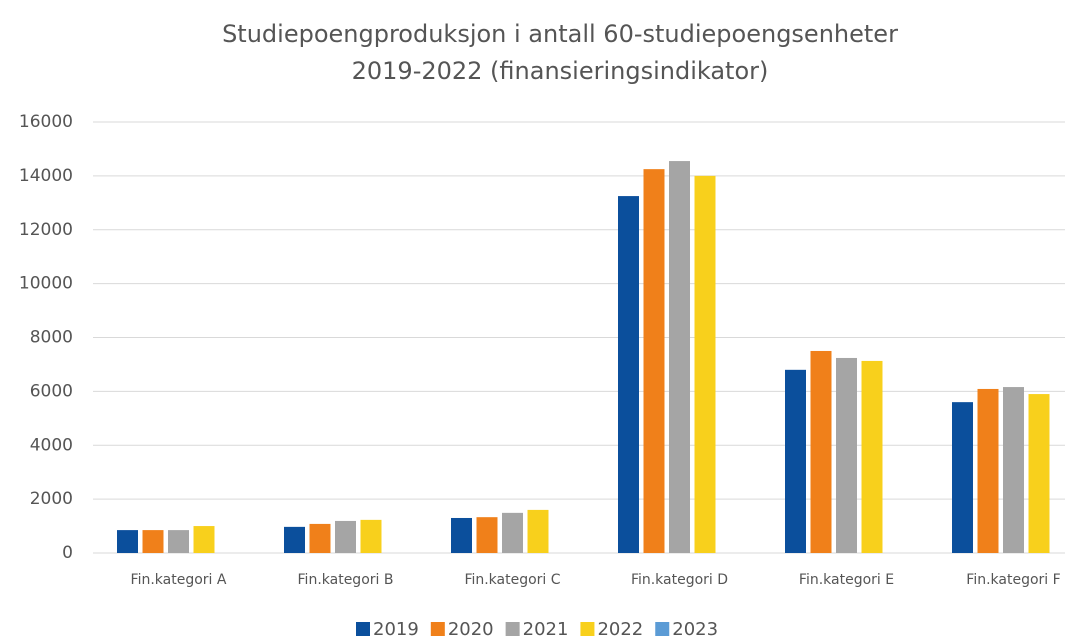 The height and width of the screenshot is (639, 1087). What do you see at coordinates (46, 176) in the screenshot?
I see `y-tick-label: 14000` at bounding box center [46, 176].